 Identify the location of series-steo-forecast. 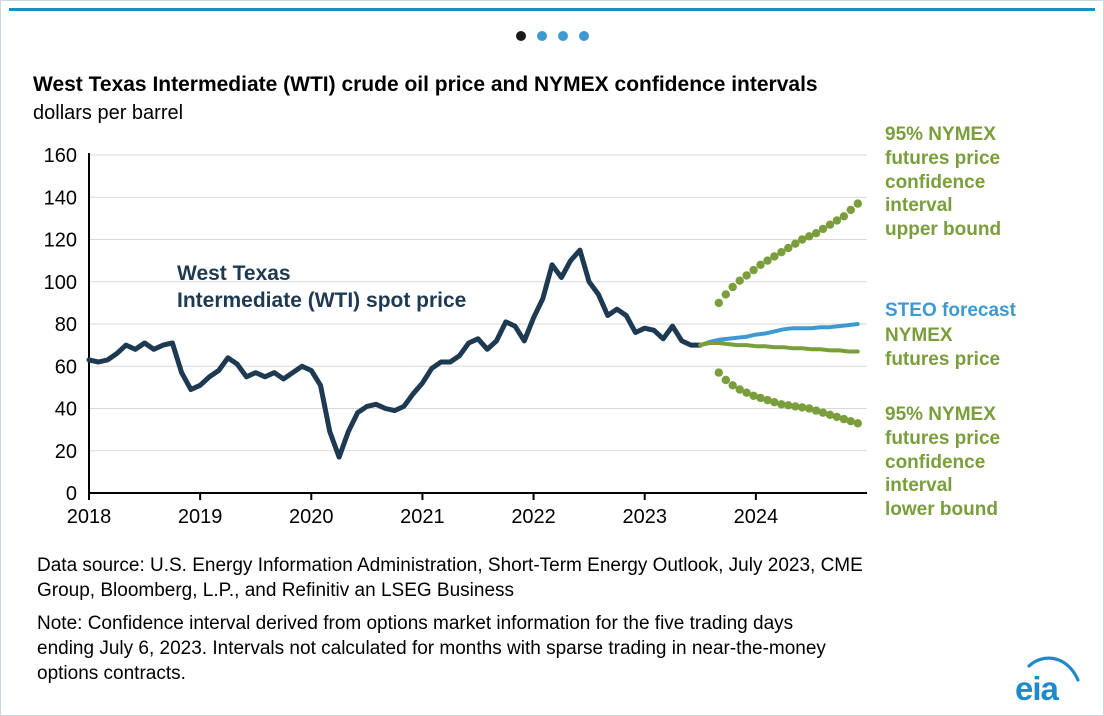
(779, 335).